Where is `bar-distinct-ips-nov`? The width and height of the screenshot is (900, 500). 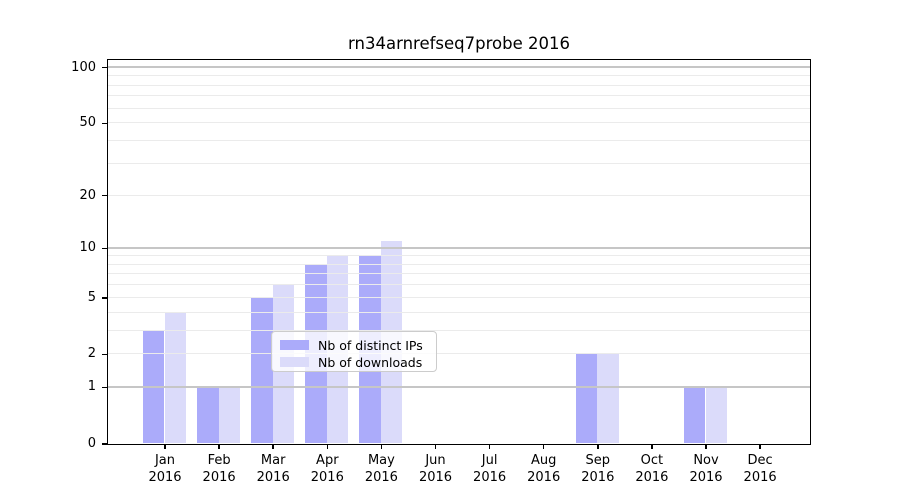 bar-distinct-ips-nov is located at coordinates (694, 415).